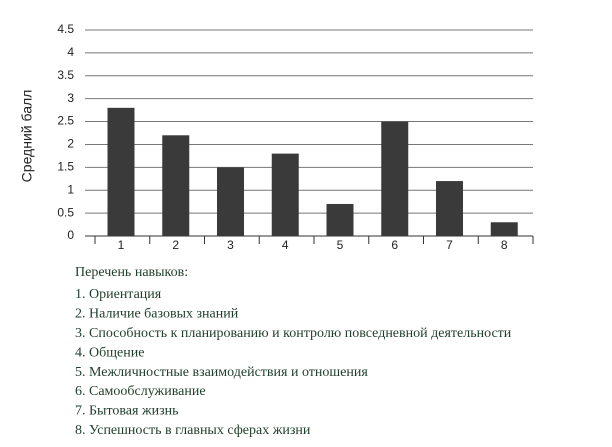  What do you see at coordinates (70, 144) in the screenshot?
I see `y-tick-label: 2` at bounding box center [70, 144].